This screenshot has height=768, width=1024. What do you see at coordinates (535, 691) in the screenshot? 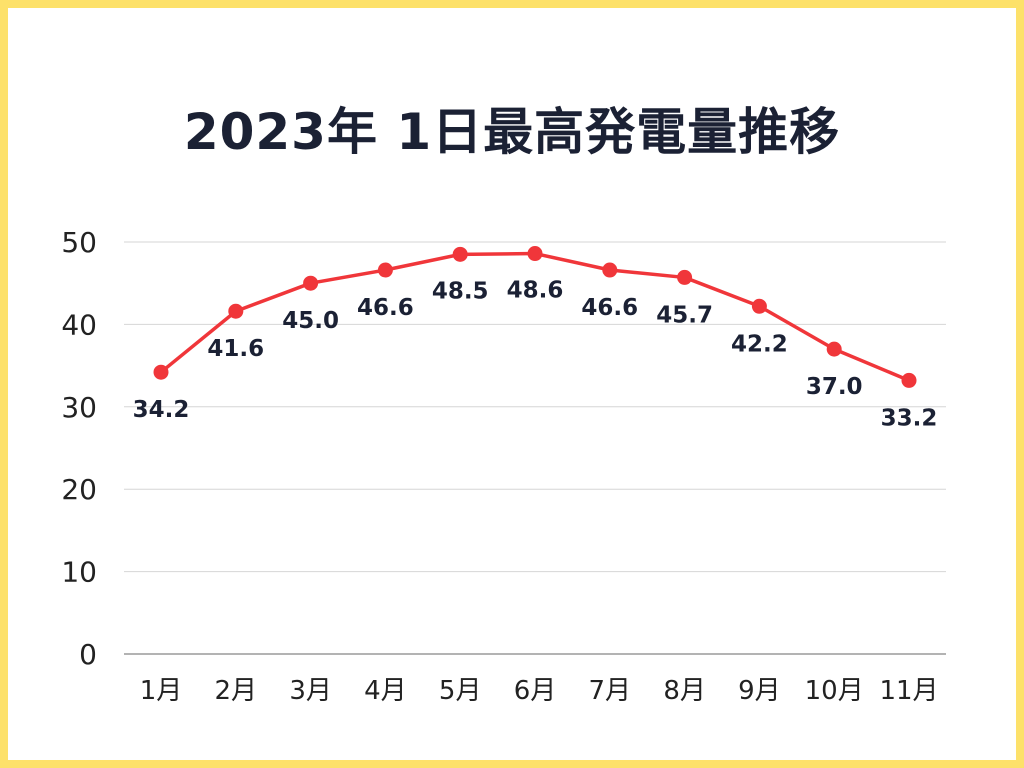
I see `x-tick-label: 6月` at bounding box center [535, 691].